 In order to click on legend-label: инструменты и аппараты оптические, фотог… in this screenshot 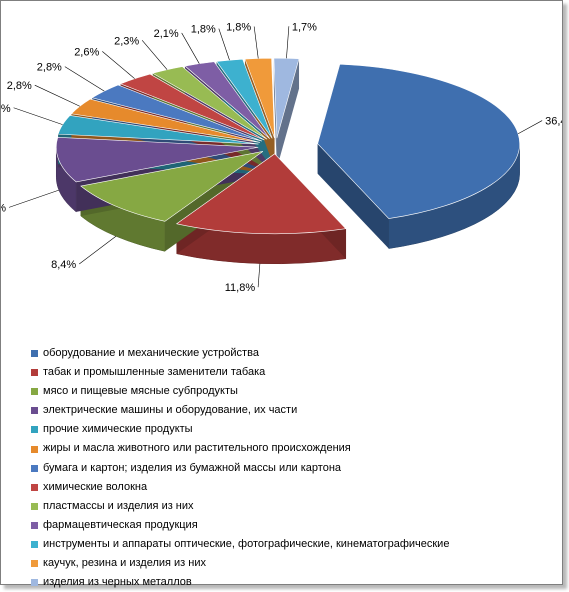, I will do `click(246, 543)`.